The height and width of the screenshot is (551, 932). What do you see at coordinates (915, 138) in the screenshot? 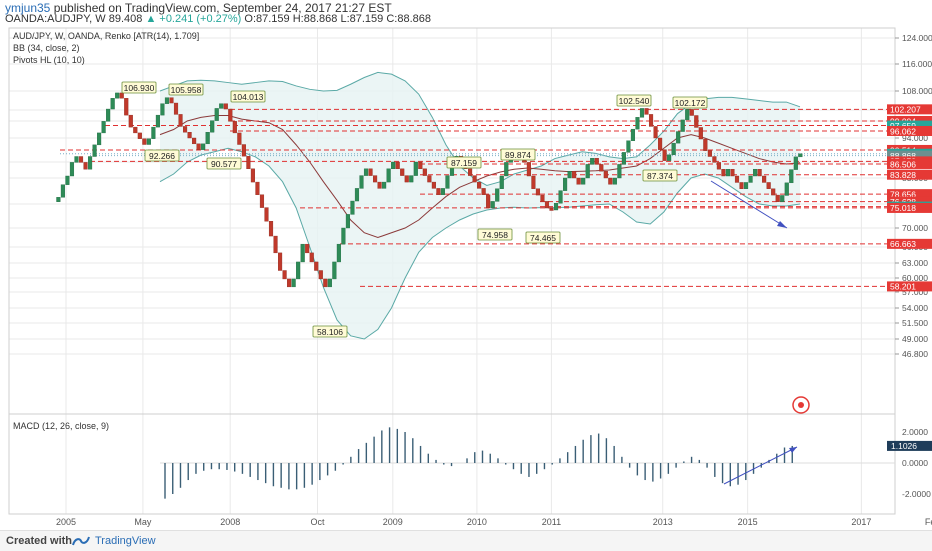
I see `price-tick-label: 94.000` at bounding box center [915, 138].